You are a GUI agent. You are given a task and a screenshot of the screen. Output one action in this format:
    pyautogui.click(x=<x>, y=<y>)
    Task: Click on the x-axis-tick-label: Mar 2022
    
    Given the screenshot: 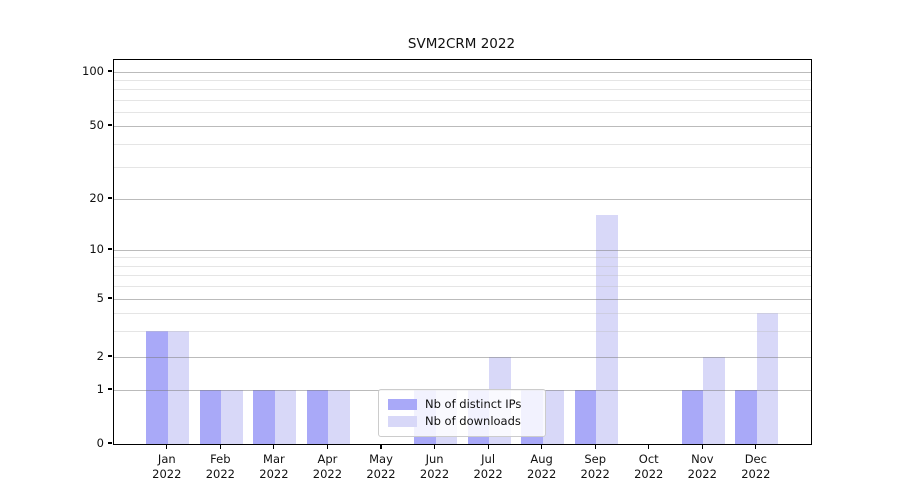 What is the action you would take?
    pyautogui.click(x=274, y=466)
    